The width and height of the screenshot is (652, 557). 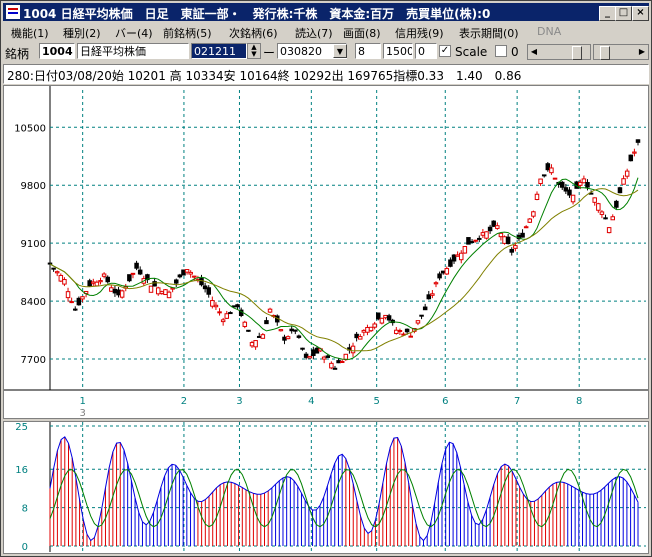 What do you see at coordinates (82, 33) in the screenshot?
I see `menu-type: 種別(2)` at bounding box center [82, 33].